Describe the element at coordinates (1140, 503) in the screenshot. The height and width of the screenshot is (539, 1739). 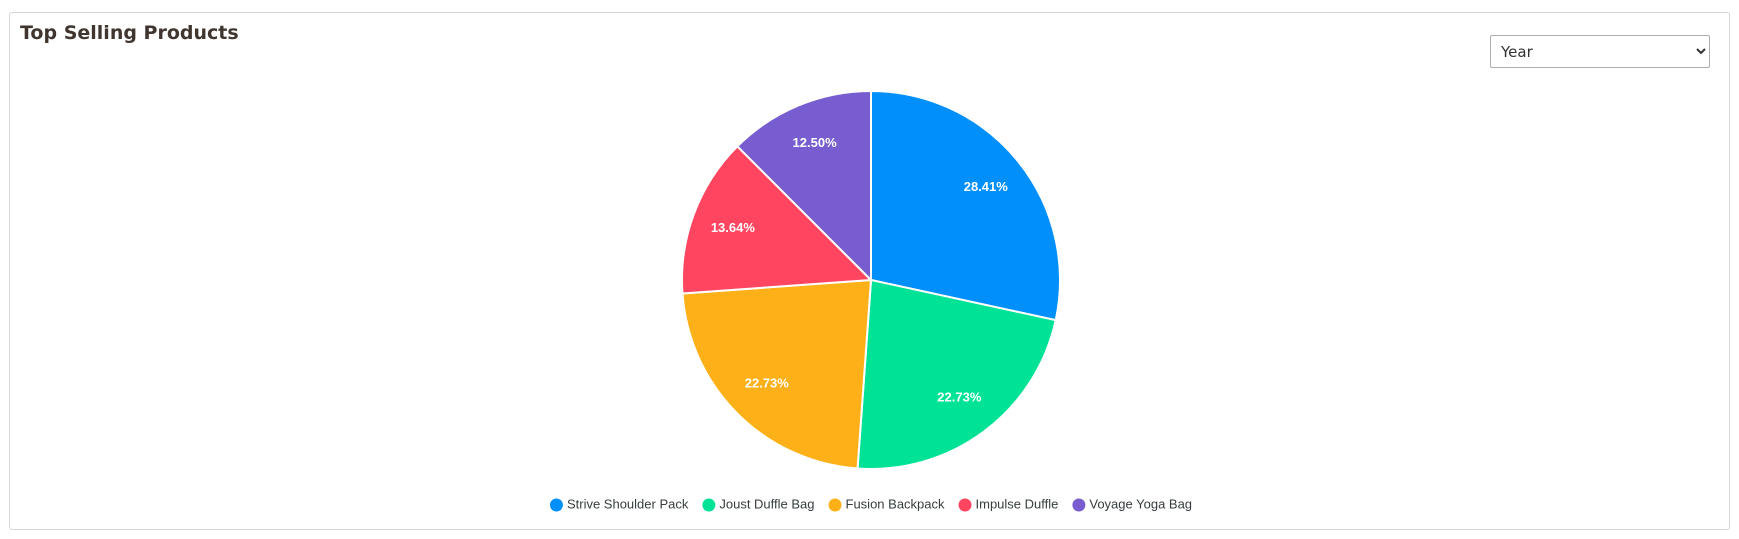
I see `legend-label: Voyage Yoga Bag` at that location.